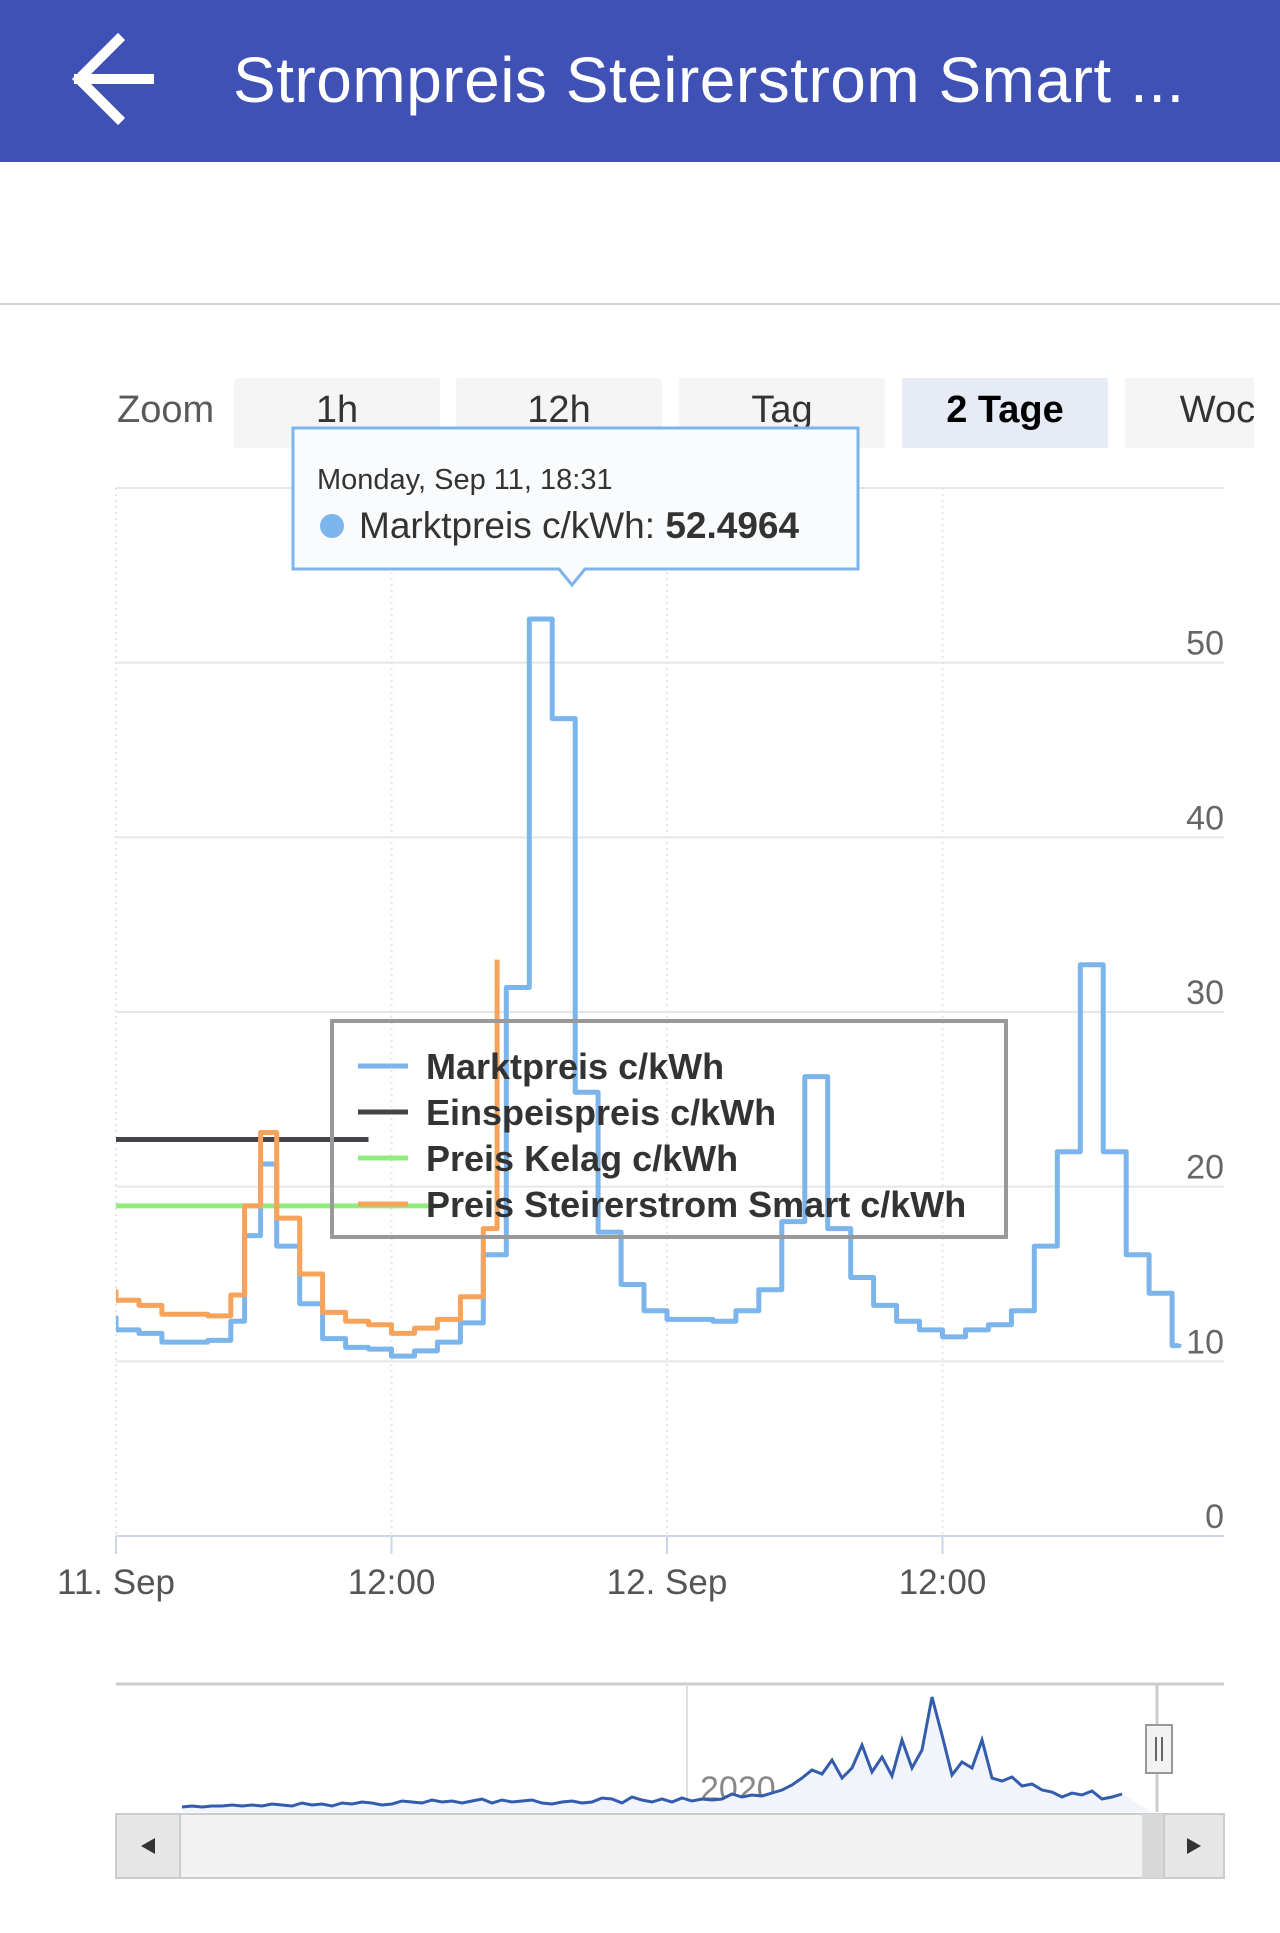 This screenshot has width=1280, height=1933. I want to click on tooltip-value: 52.4964, so click(732, 525).